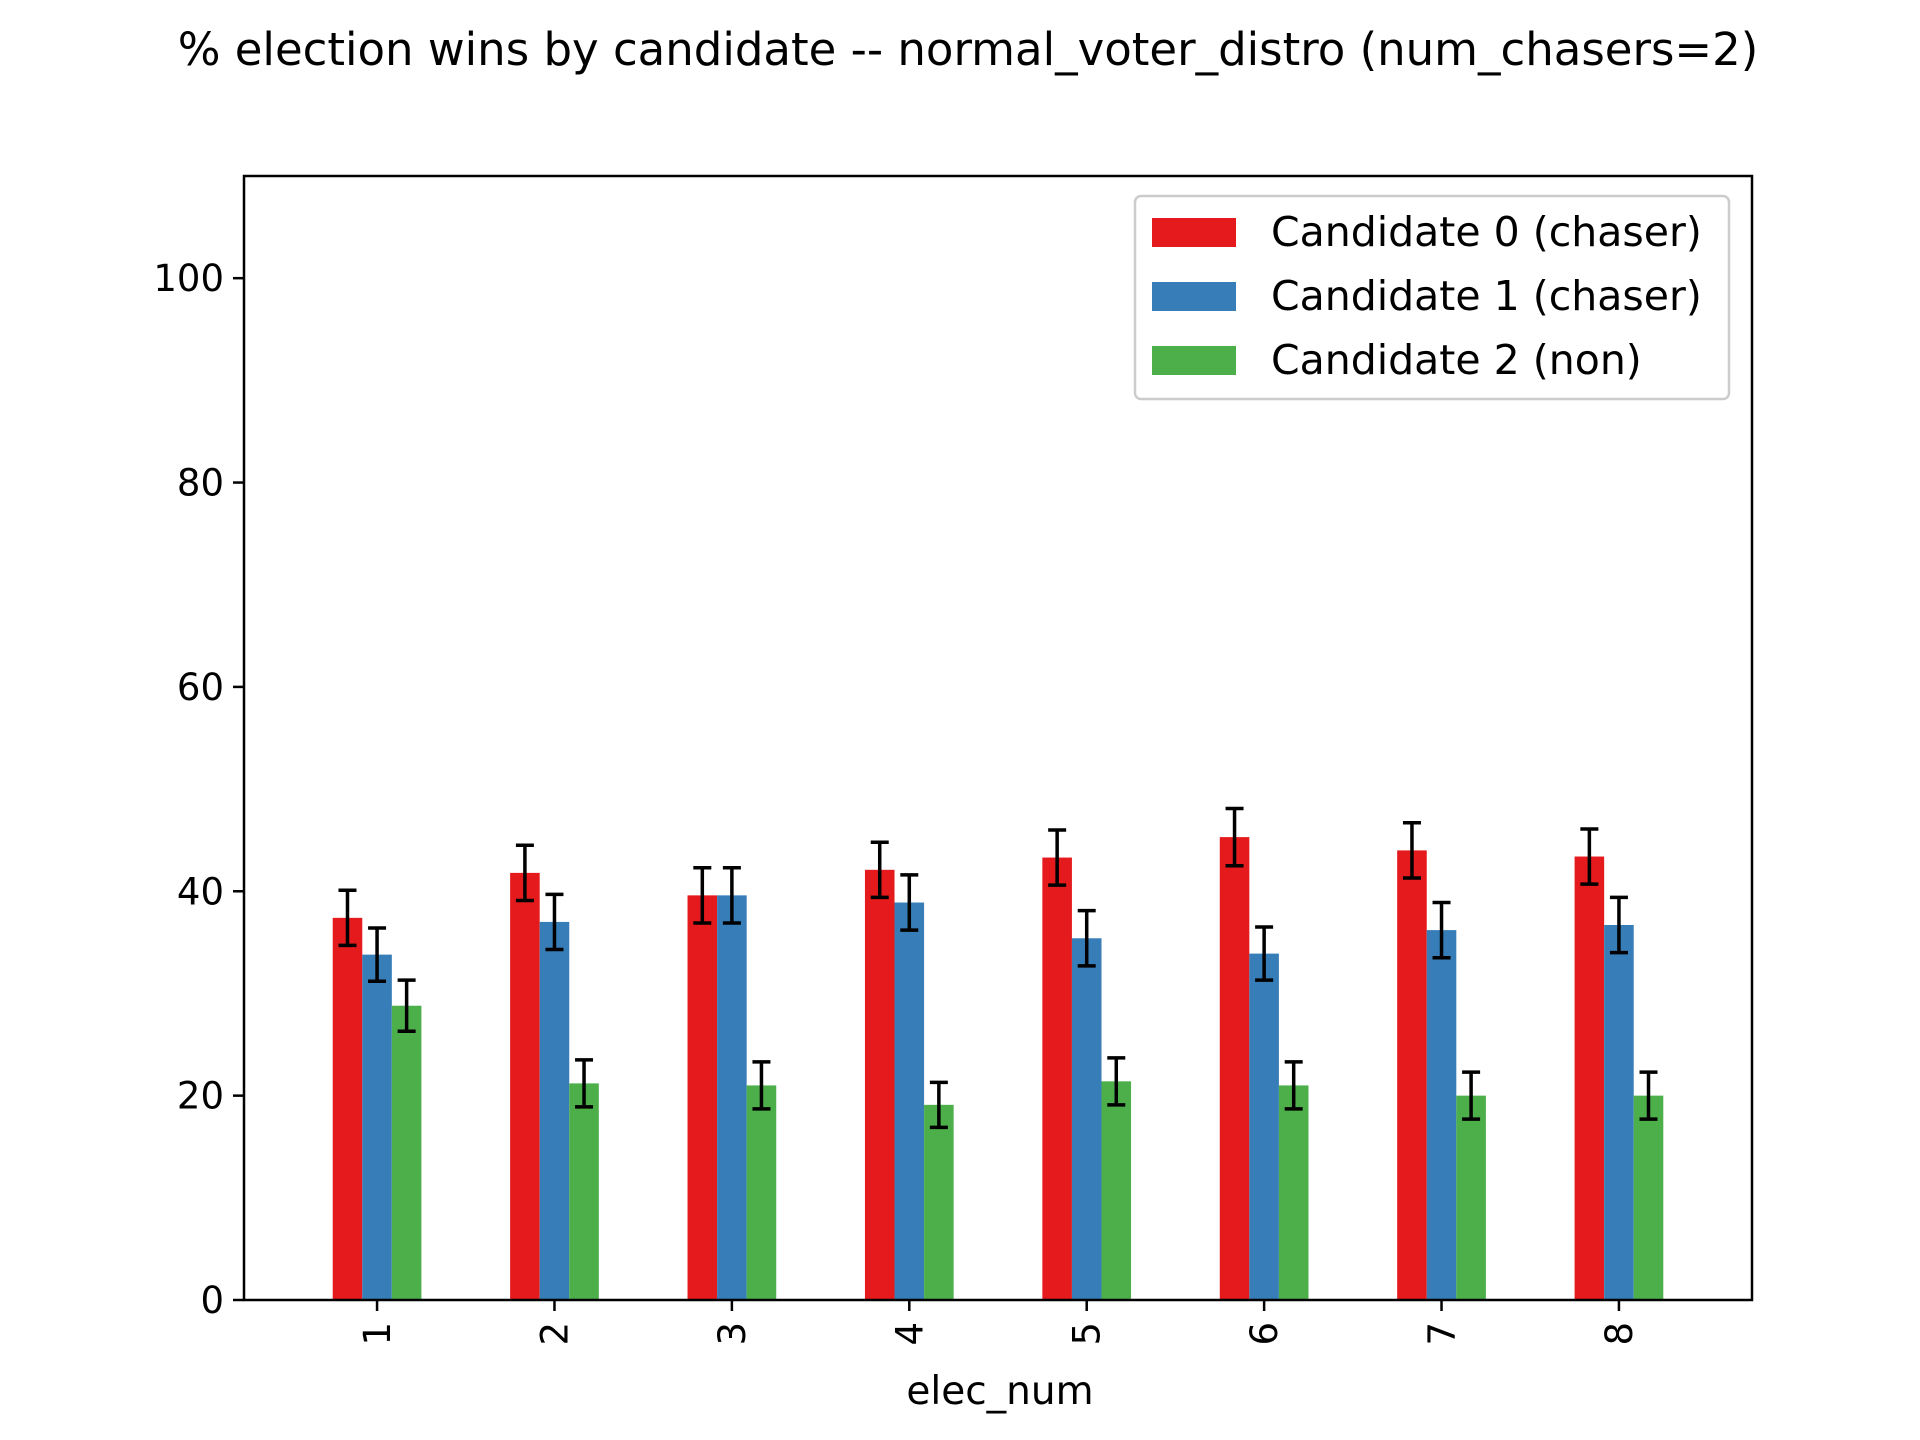 The image size is (1920, 1440). Describe the element at coordinates (1194, 296) in the screenshot. I see `legend-swatch-series1` at that location.